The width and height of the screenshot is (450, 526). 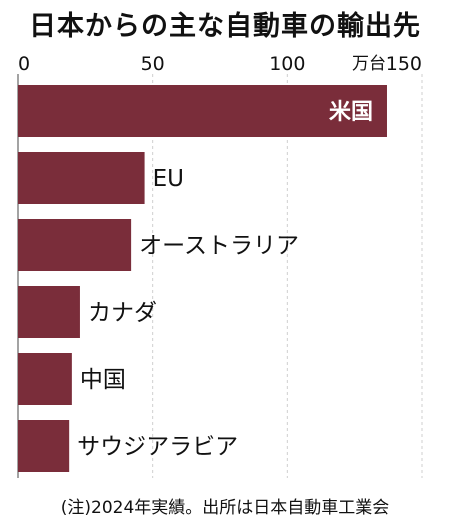 What do you see at coordinates (287, 64) in the screenshot?
I see `x-tick-label-100: 100` at bounding box center [287, 64].